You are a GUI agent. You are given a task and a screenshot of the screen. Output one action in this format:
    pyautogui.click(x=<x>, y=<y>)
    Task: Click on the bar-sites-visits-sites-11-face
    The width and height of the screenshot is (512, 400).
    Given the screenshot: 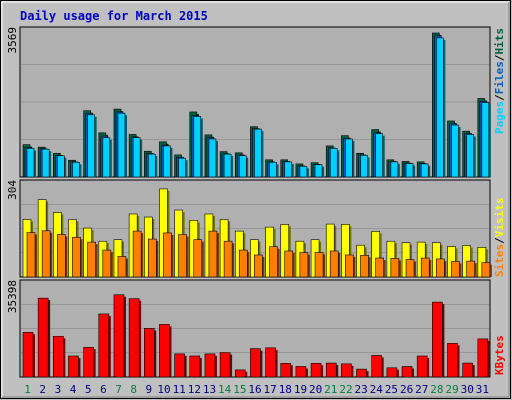 What is the action you would take?
    pyautogui.click(x=182, y=256)
    